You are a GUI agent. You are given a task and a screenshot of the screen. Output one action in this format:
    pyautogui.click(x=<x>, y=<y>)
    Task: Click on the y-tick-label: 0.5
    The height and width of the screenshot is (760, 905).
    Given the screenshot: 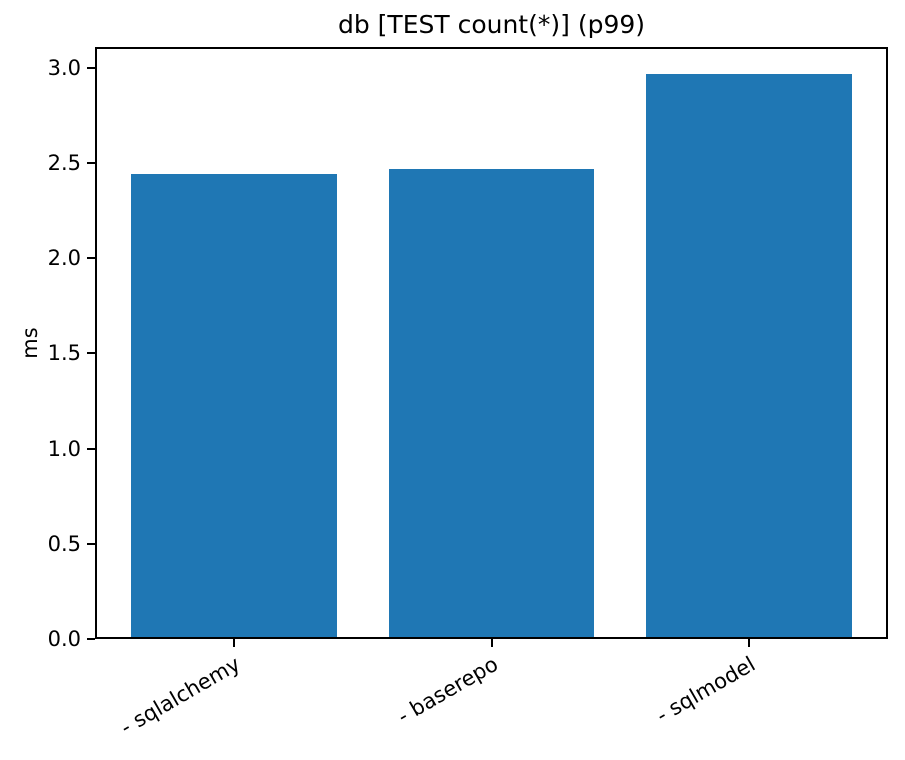 What is the action you would take?
    pyautogui.click(x=64, y=543)
    